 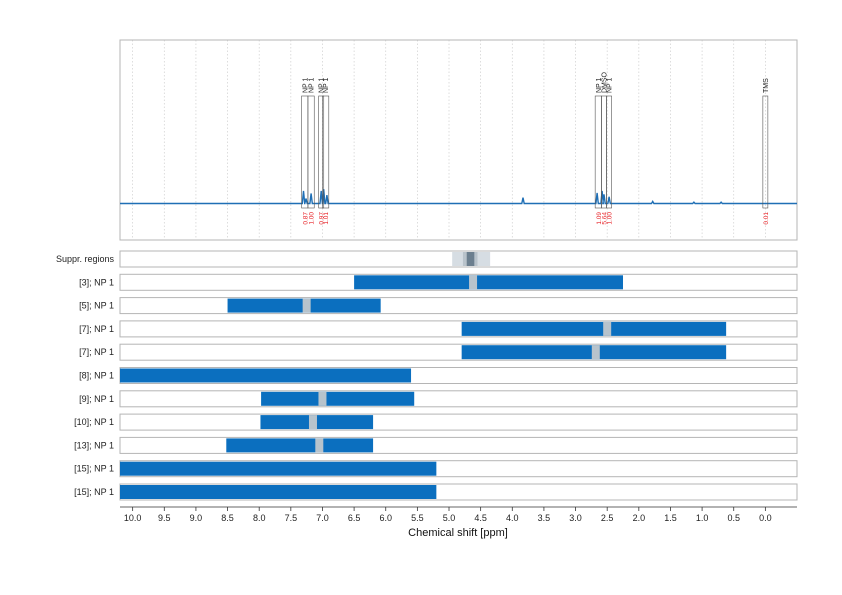 I want to click on x-tick-label: 2.0, so click(x=639, y=518).